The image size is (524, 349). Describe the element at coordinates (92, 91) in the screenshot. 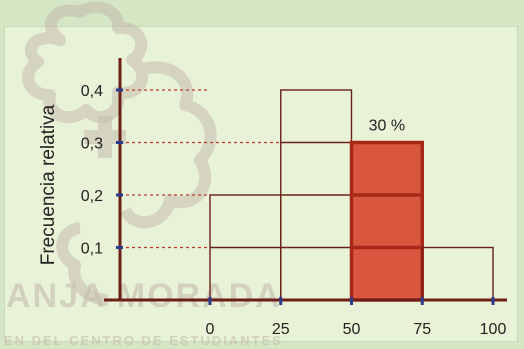

I see `y-tick-label: 0,4` at that location.